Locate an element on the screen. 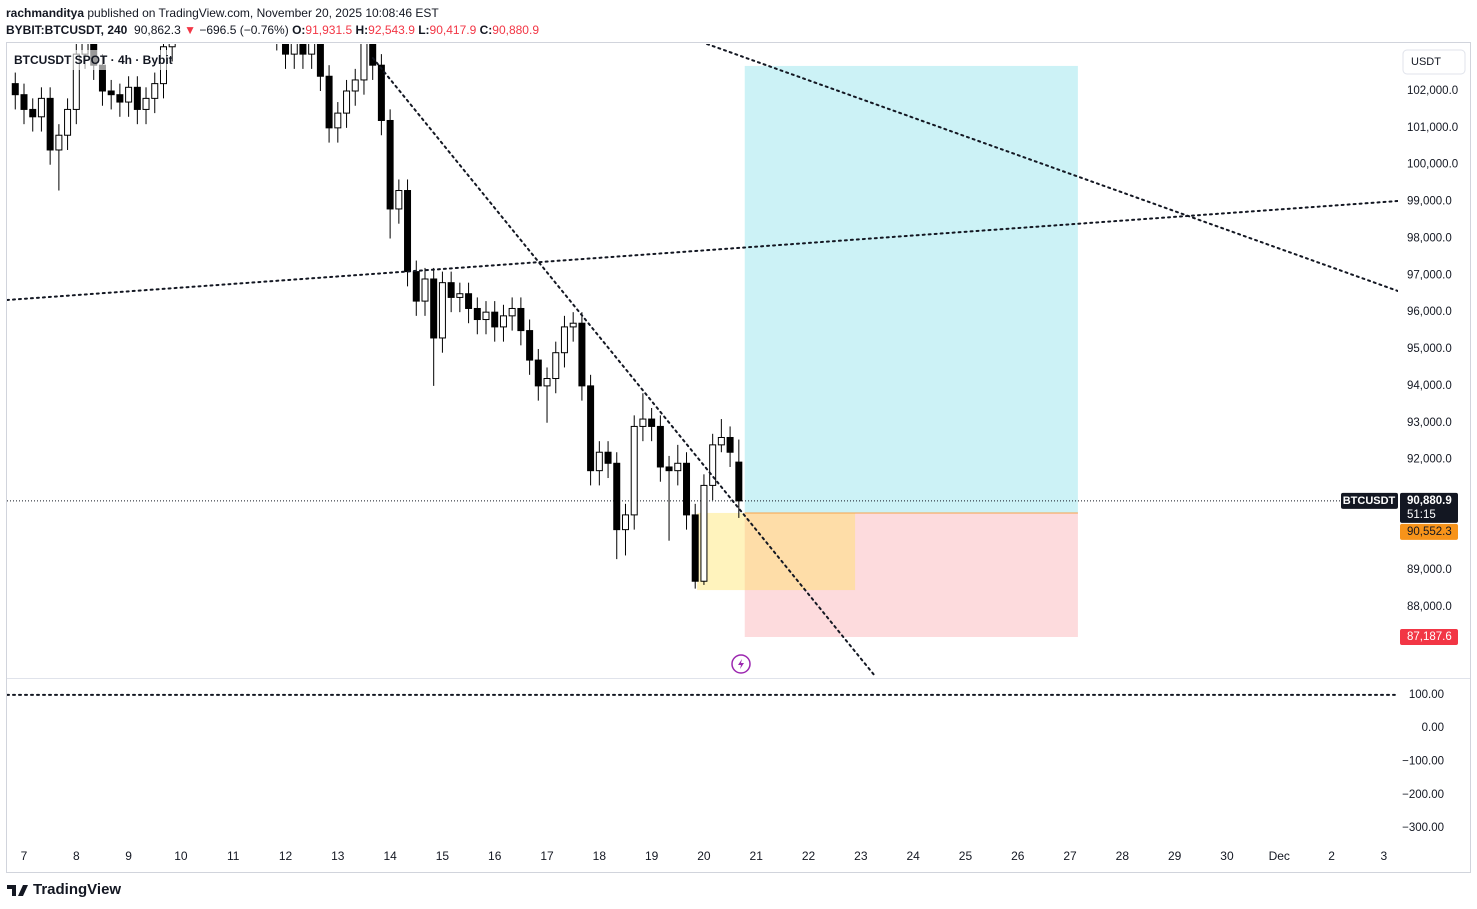 This screenshot has height=909, width=1477. c: 90,880.9 is located at coordinates (515, 30).